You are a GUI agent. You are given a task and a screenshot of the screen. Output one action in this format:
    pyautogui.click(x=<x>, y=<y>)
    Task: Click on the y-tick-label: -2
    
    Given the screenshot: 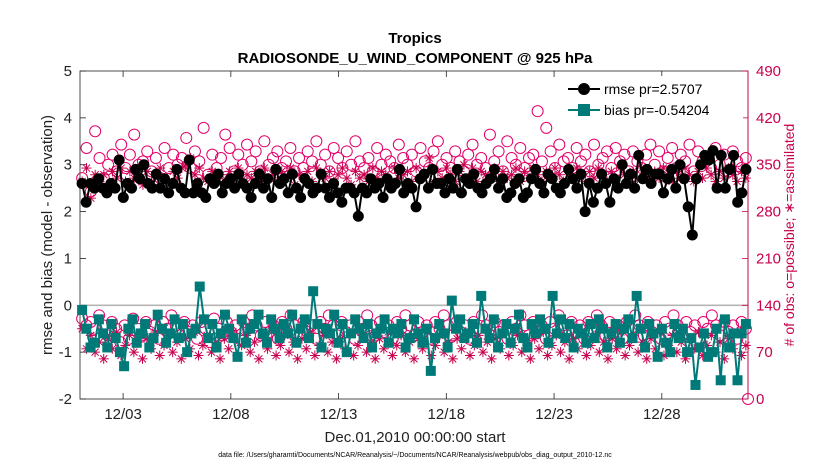 What is the action you would take?
    pyautogui.click(x=65, y=399)
    